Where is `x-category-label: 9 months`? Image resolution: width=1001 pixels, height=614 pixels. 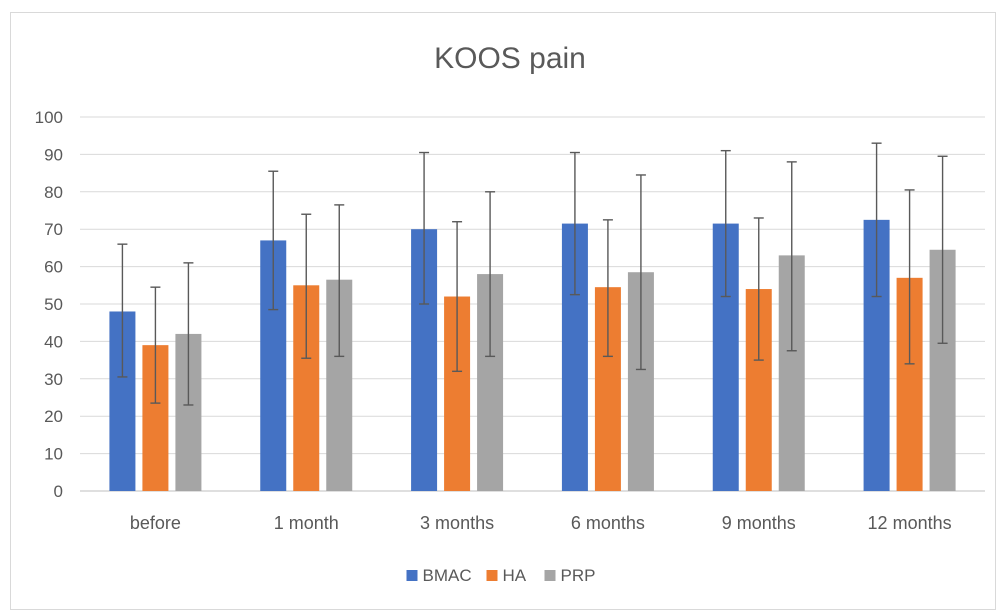
x-category-label: 9 months is located at coordinates (759, 523).